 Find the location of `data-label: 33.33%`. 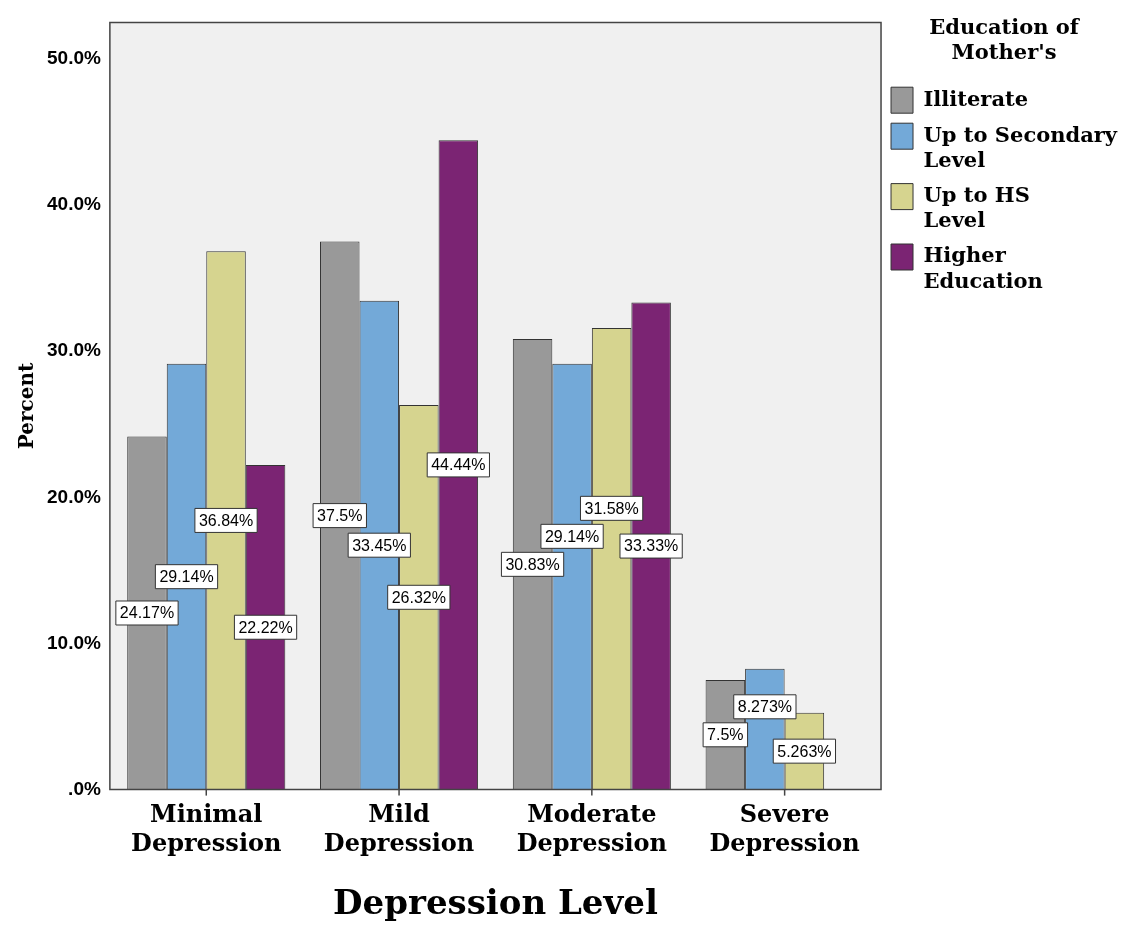

data-label: 33.33% is located at coordinates (651, 546).